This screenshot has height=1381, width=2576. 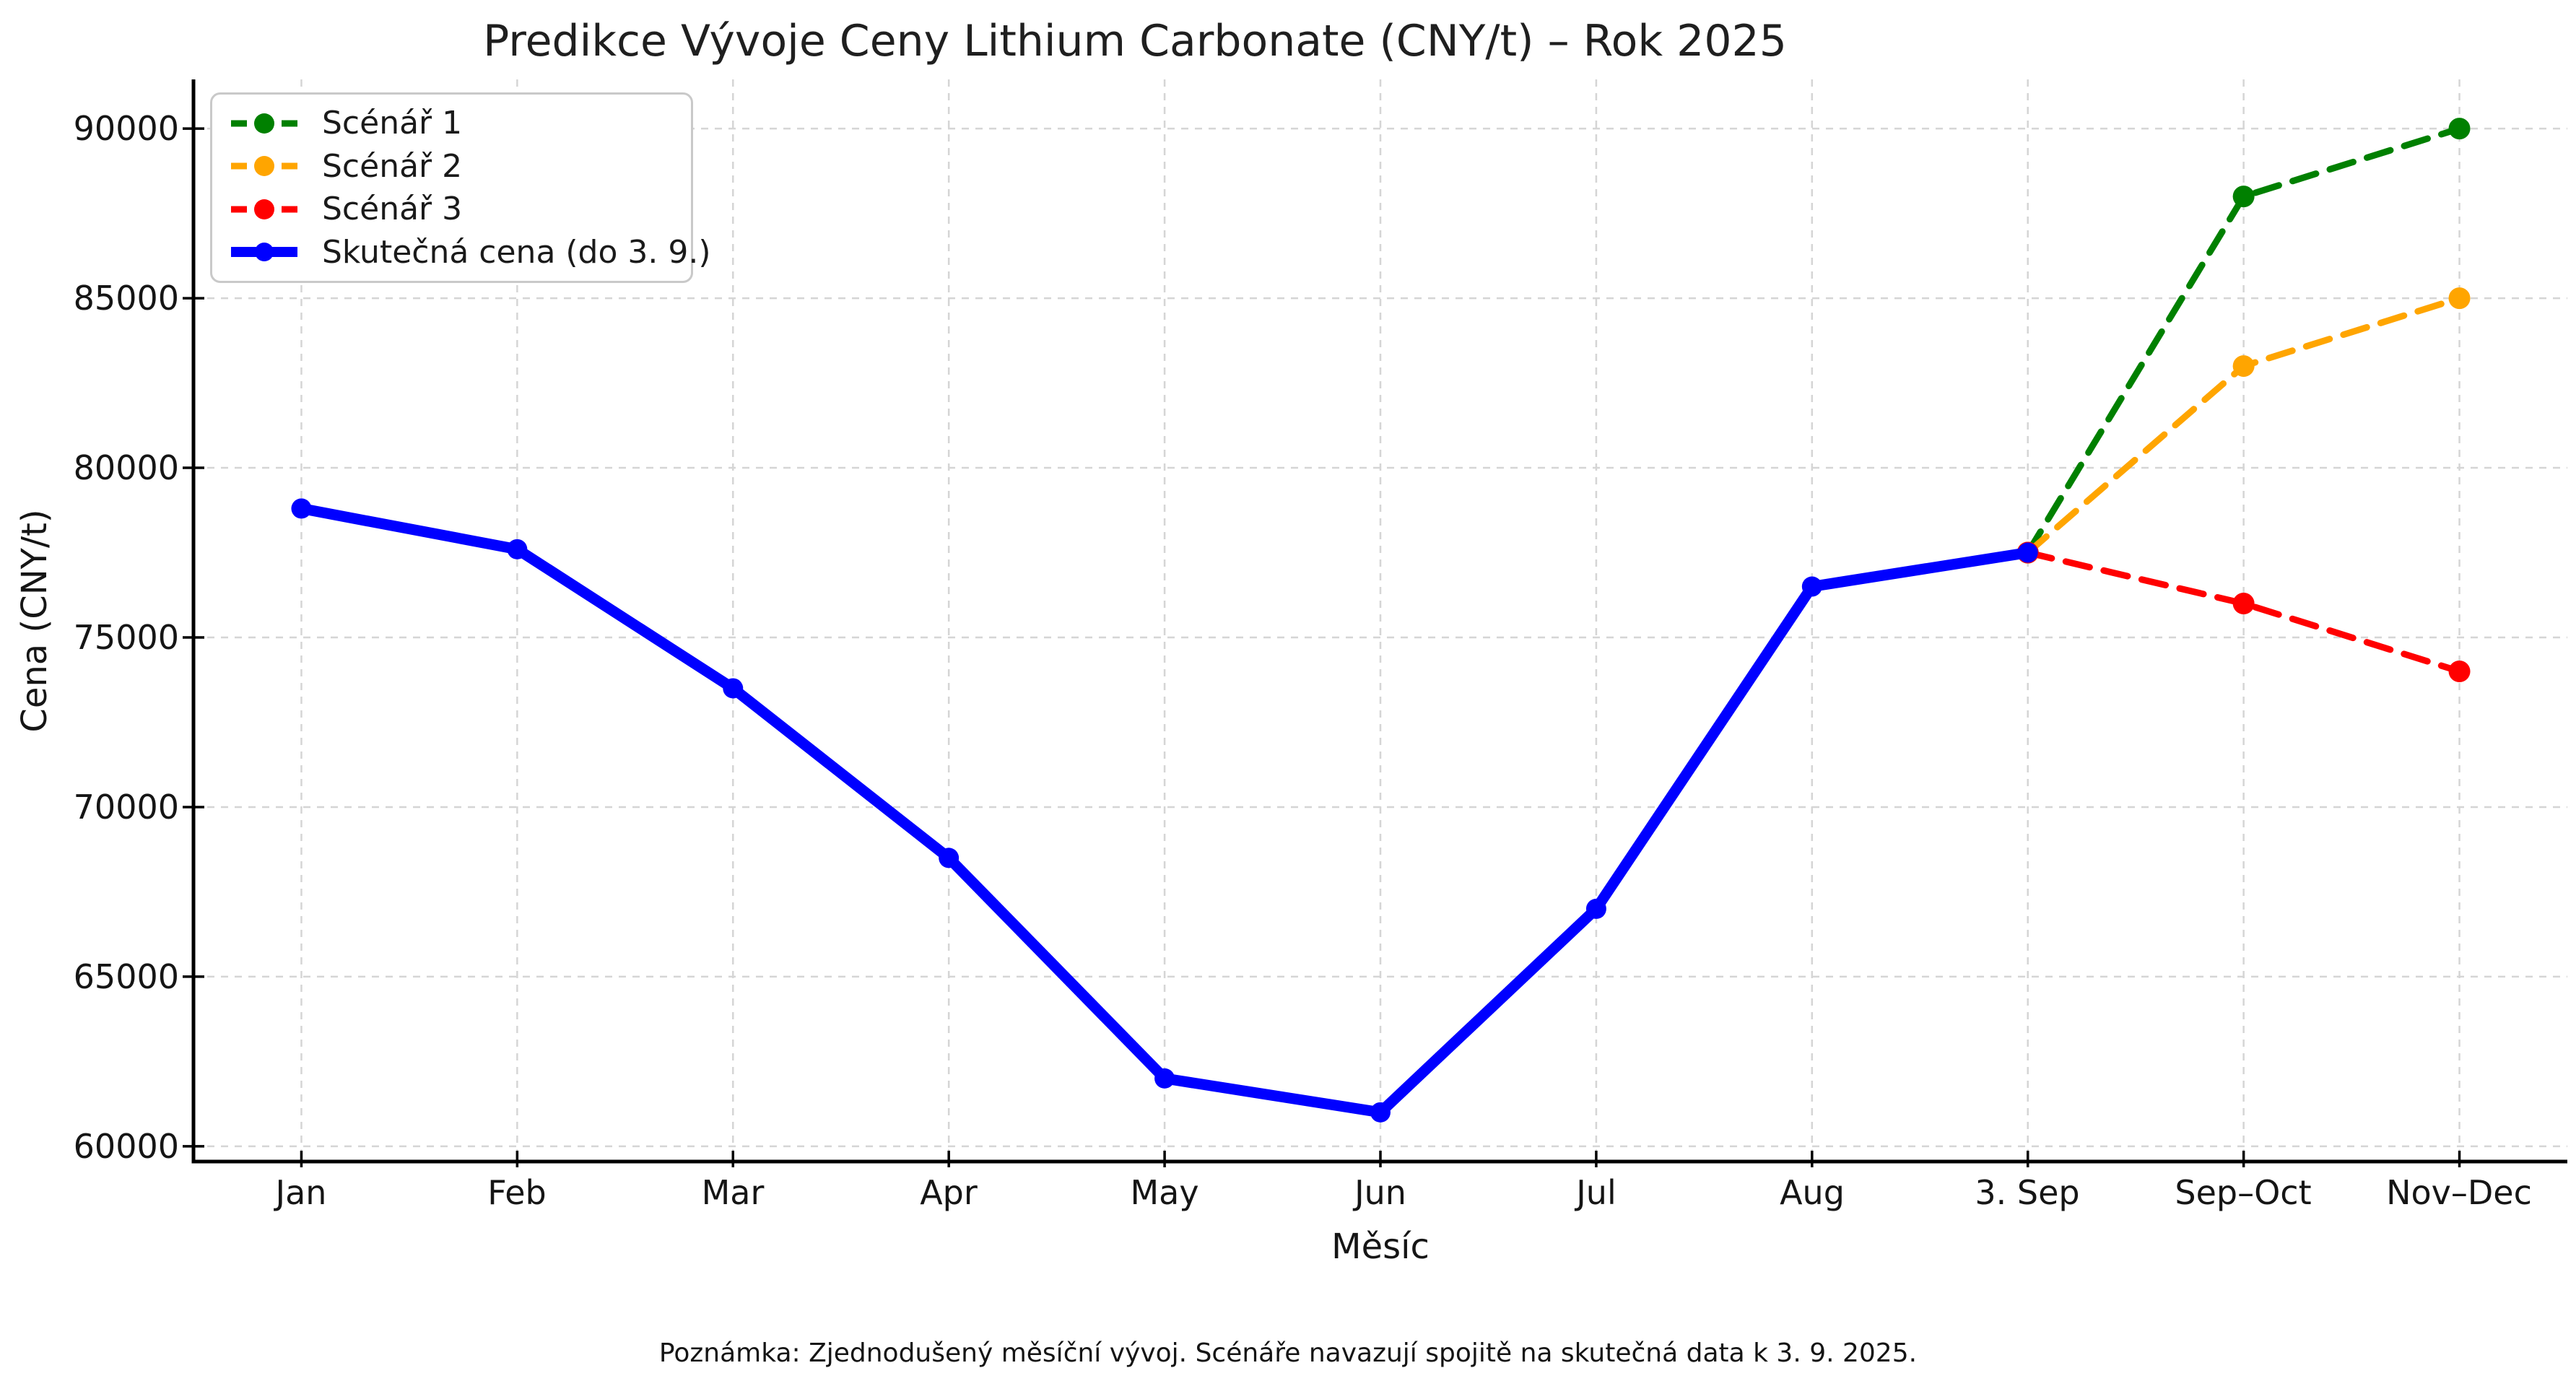 I want to click on legend-item: Scénář 1, so click(x=461, y=123).